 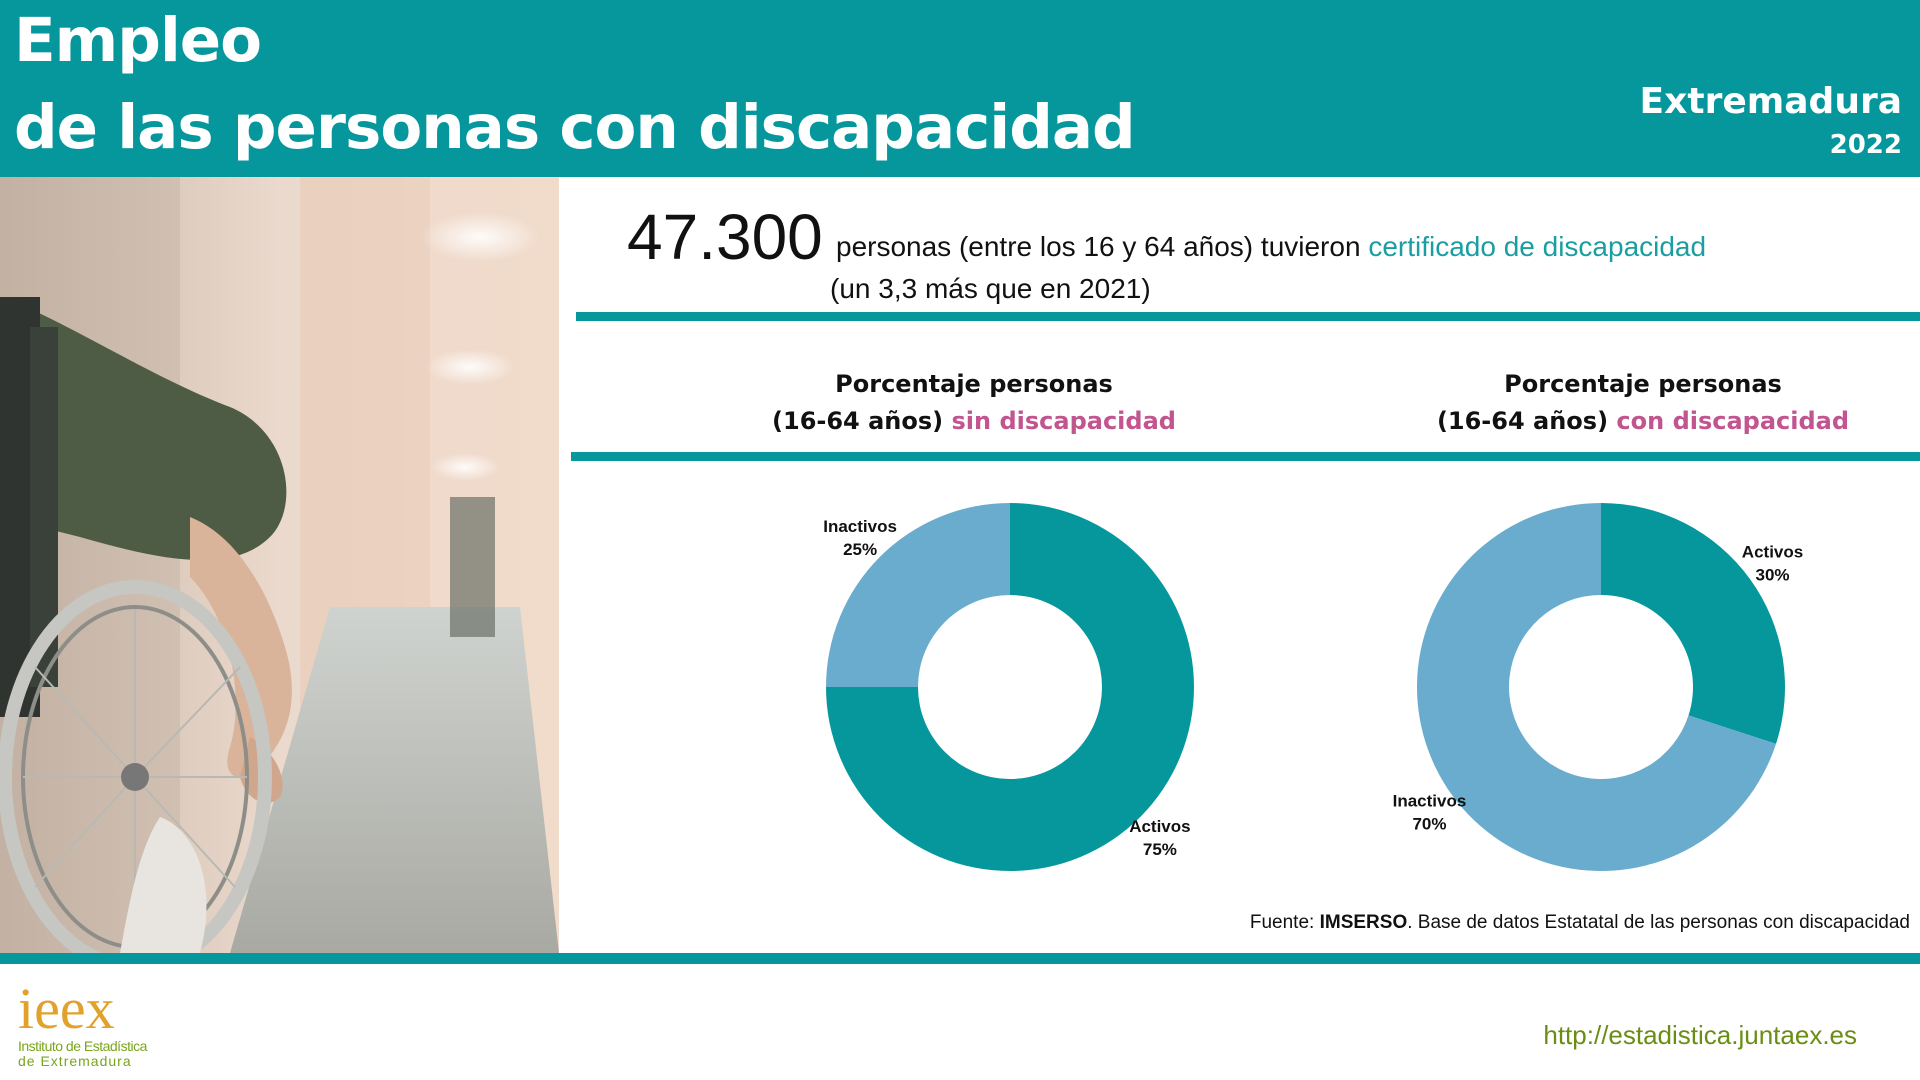 What do you see at coordinates (858, 421) in the screenshot?
I see `chart-title-left-prefix: (16-64 años)` at bounding box center [858, 421].